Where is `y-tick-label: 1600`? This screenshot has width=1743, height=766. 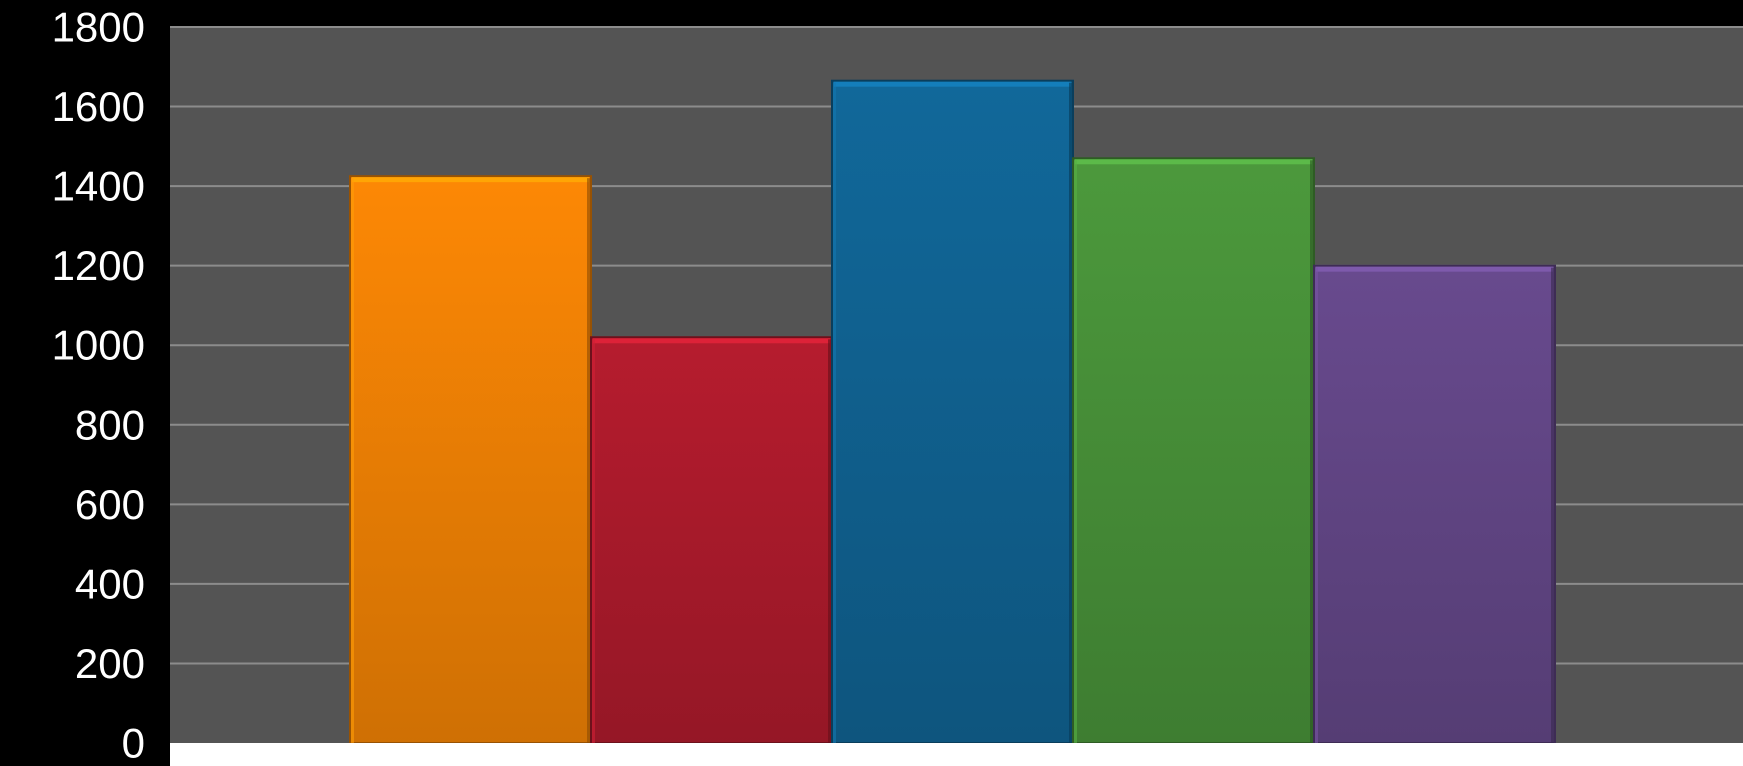 y-tick-label: 1600 is located at coordinates (98, 106).